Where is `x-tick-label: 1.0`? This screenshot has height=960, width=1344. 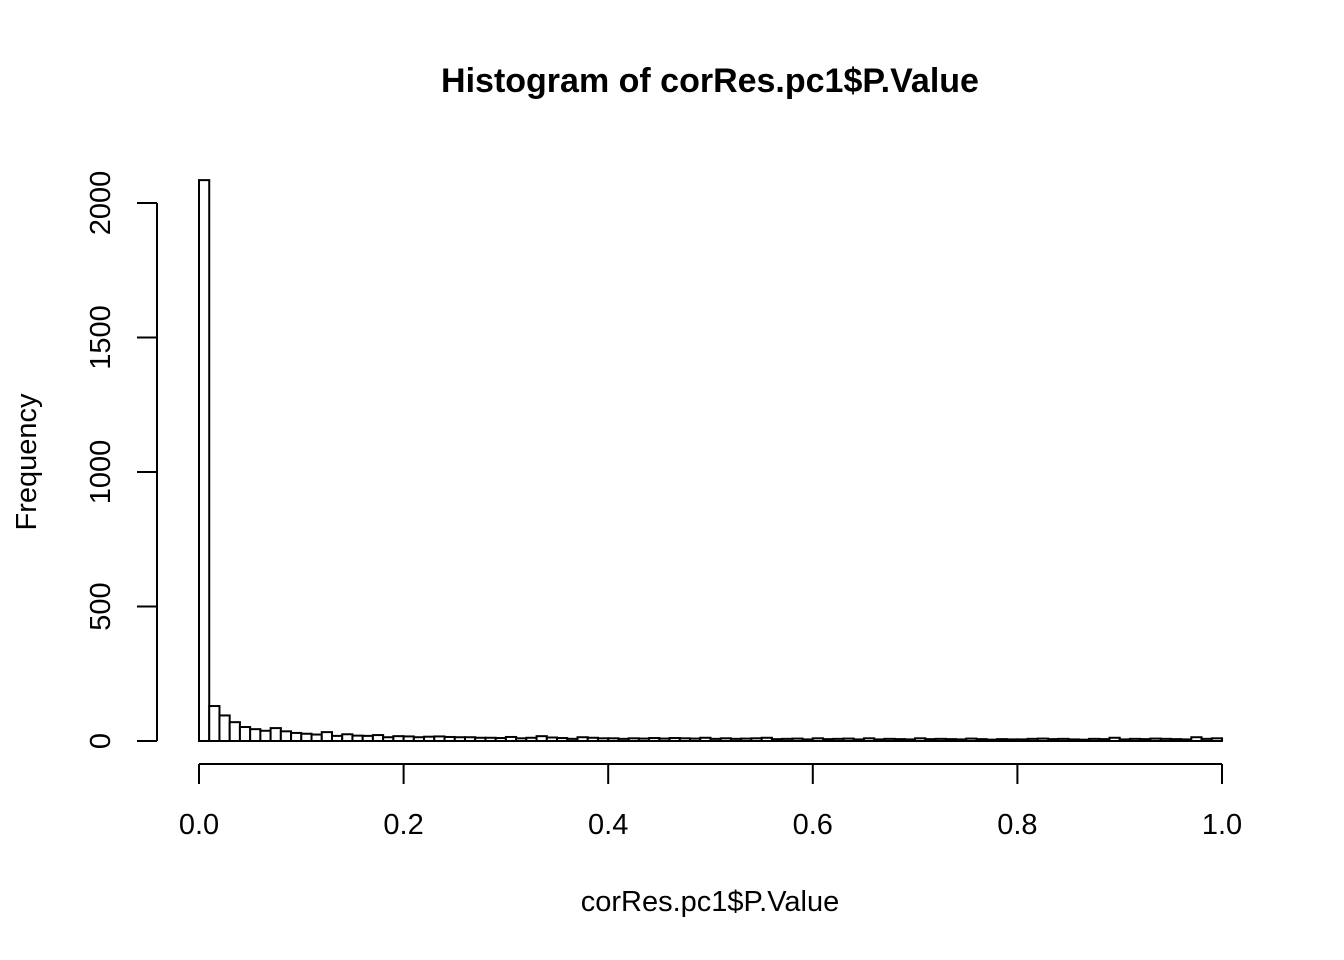 x-tick-label: 1.0 is located at coordinates (1222, 825).